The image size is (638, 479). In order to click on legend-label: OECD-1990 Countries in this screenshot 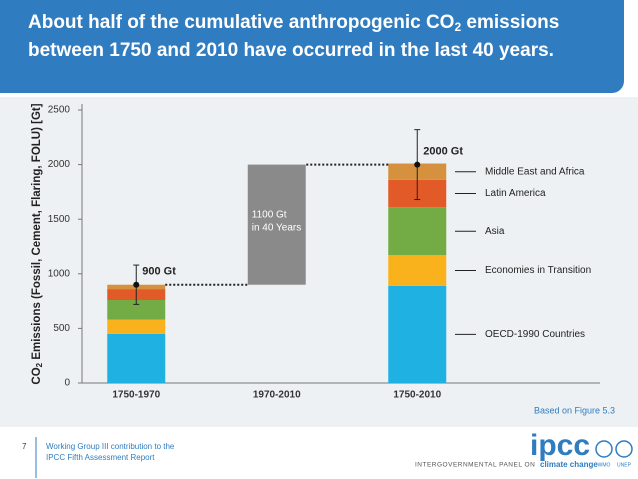, I will do `click(535, 334)`.